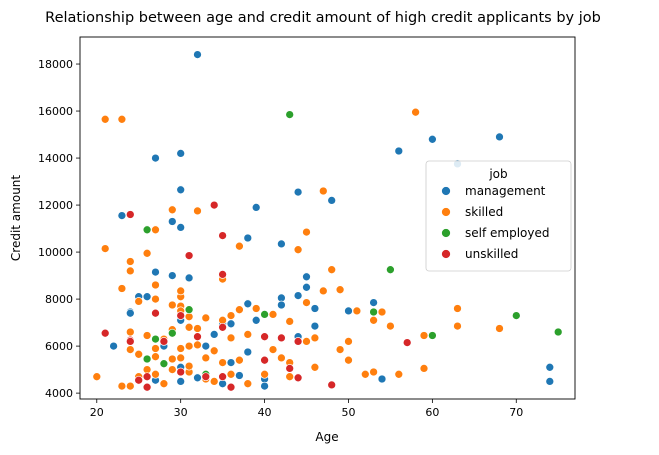  What do you see at coordinates (516, 412) in the screenshot?
I see `x-tick-label: 70` at bounding box center [516, 412].